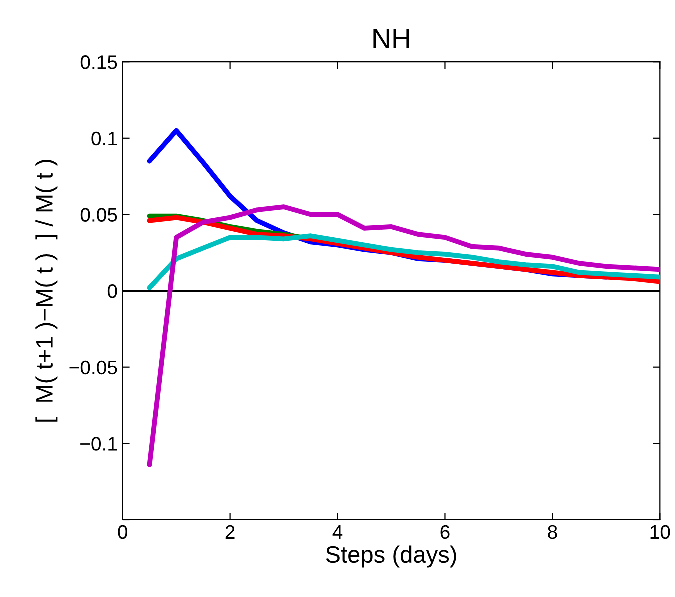 The width and height of the screenshot is (675, 597). I want to click on x-axis-title: Steps (days), so click(391, 557).